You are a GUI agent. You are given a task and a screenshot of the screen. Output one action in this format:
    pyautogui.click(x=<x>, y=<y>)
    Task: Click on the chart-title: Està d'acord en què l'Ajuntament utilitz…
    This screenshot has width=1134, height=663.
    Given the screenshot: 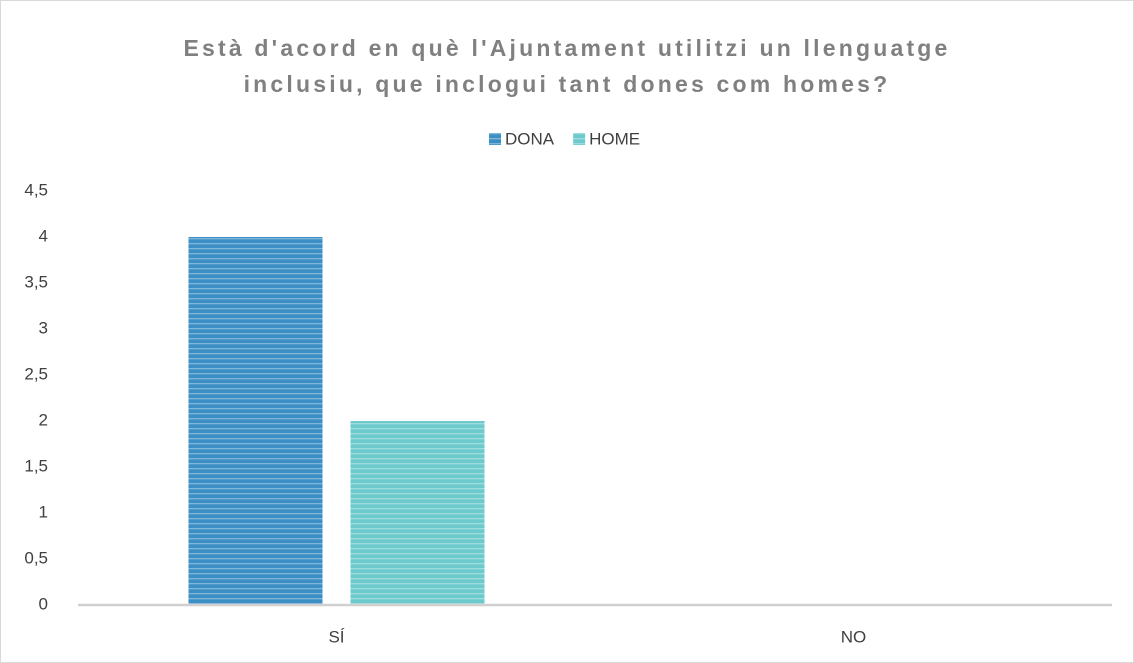 What is the action you would take?
    pyautogui.click(x=566, y=48)
    